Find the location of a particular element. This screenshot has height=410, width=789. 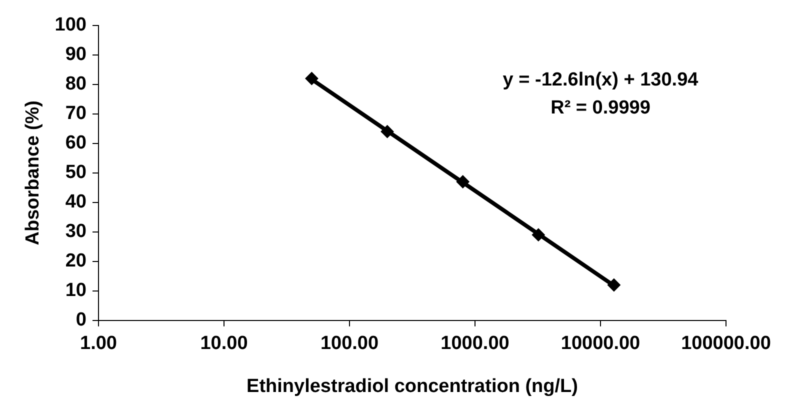

x-tick-label: 100000.00 is located at coordinates (726, 343).